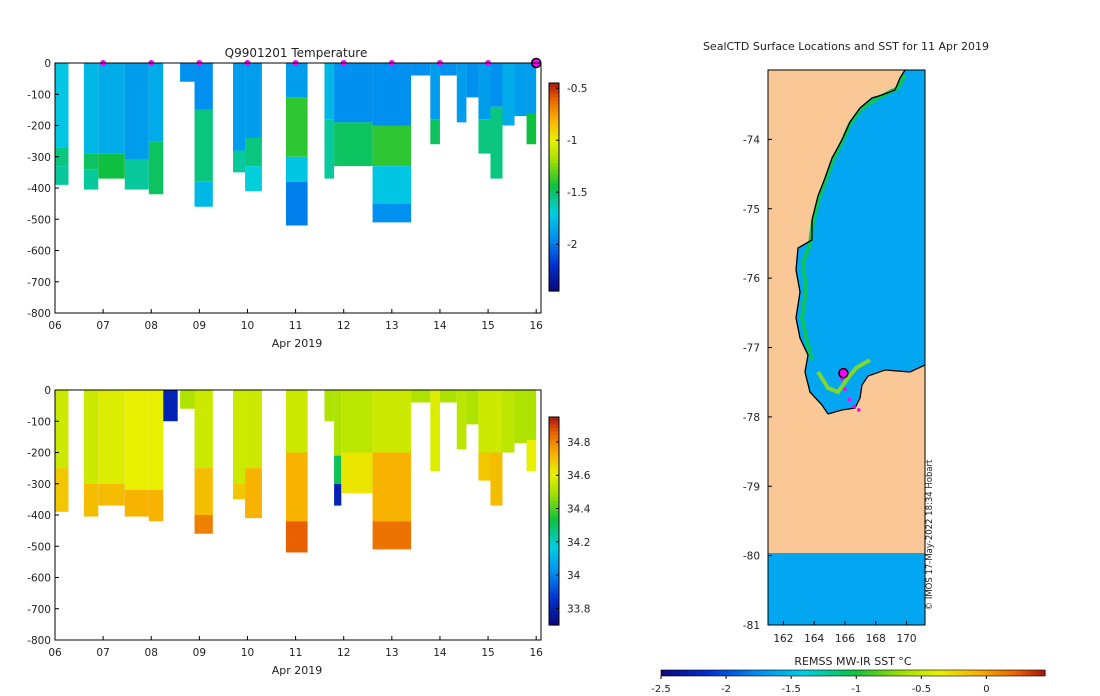  I want to click on salinity-profiles, so click(296, 471).